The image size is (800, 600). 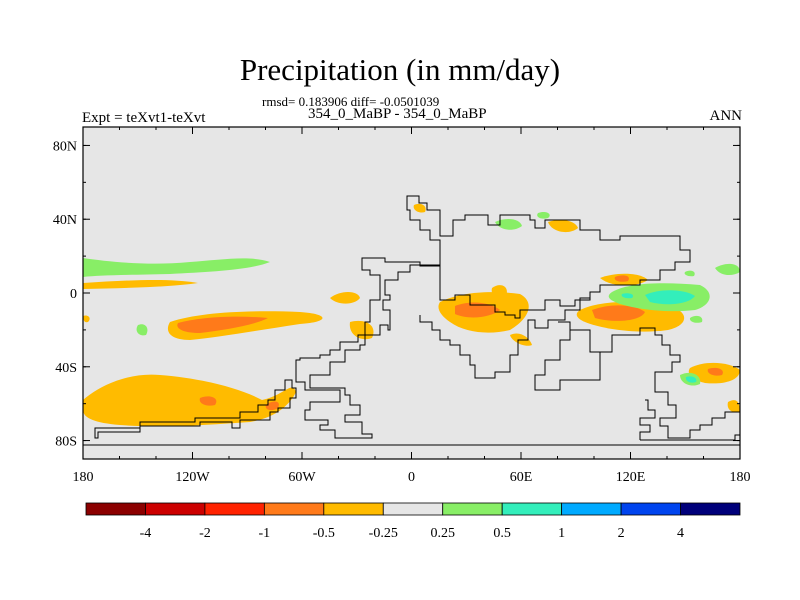 What do you see at coordinates (142, 330) in the screenshot?
I see `anomaly-wet-west-pacific-small` at bounding box center [142, 330].